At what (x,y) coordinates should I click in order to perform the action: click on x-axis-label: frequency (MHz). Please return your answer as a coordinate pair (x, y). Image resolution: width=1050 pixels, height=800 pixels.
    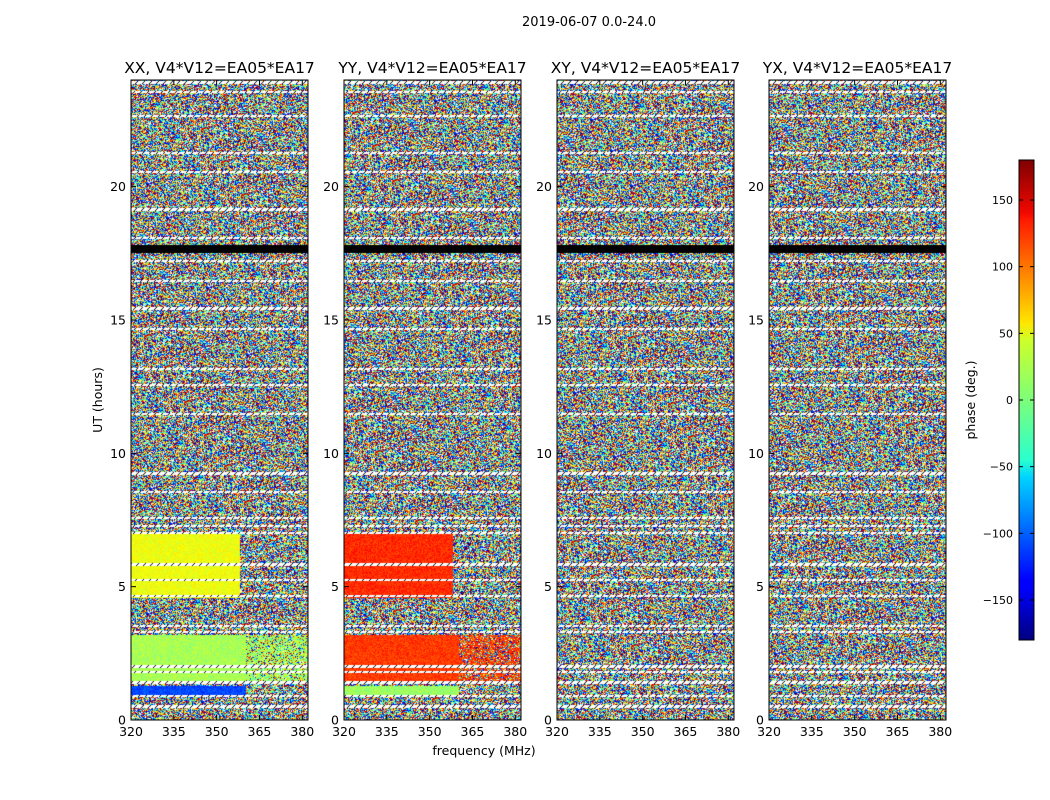
    Looking at the image, I should click on (483, 750).